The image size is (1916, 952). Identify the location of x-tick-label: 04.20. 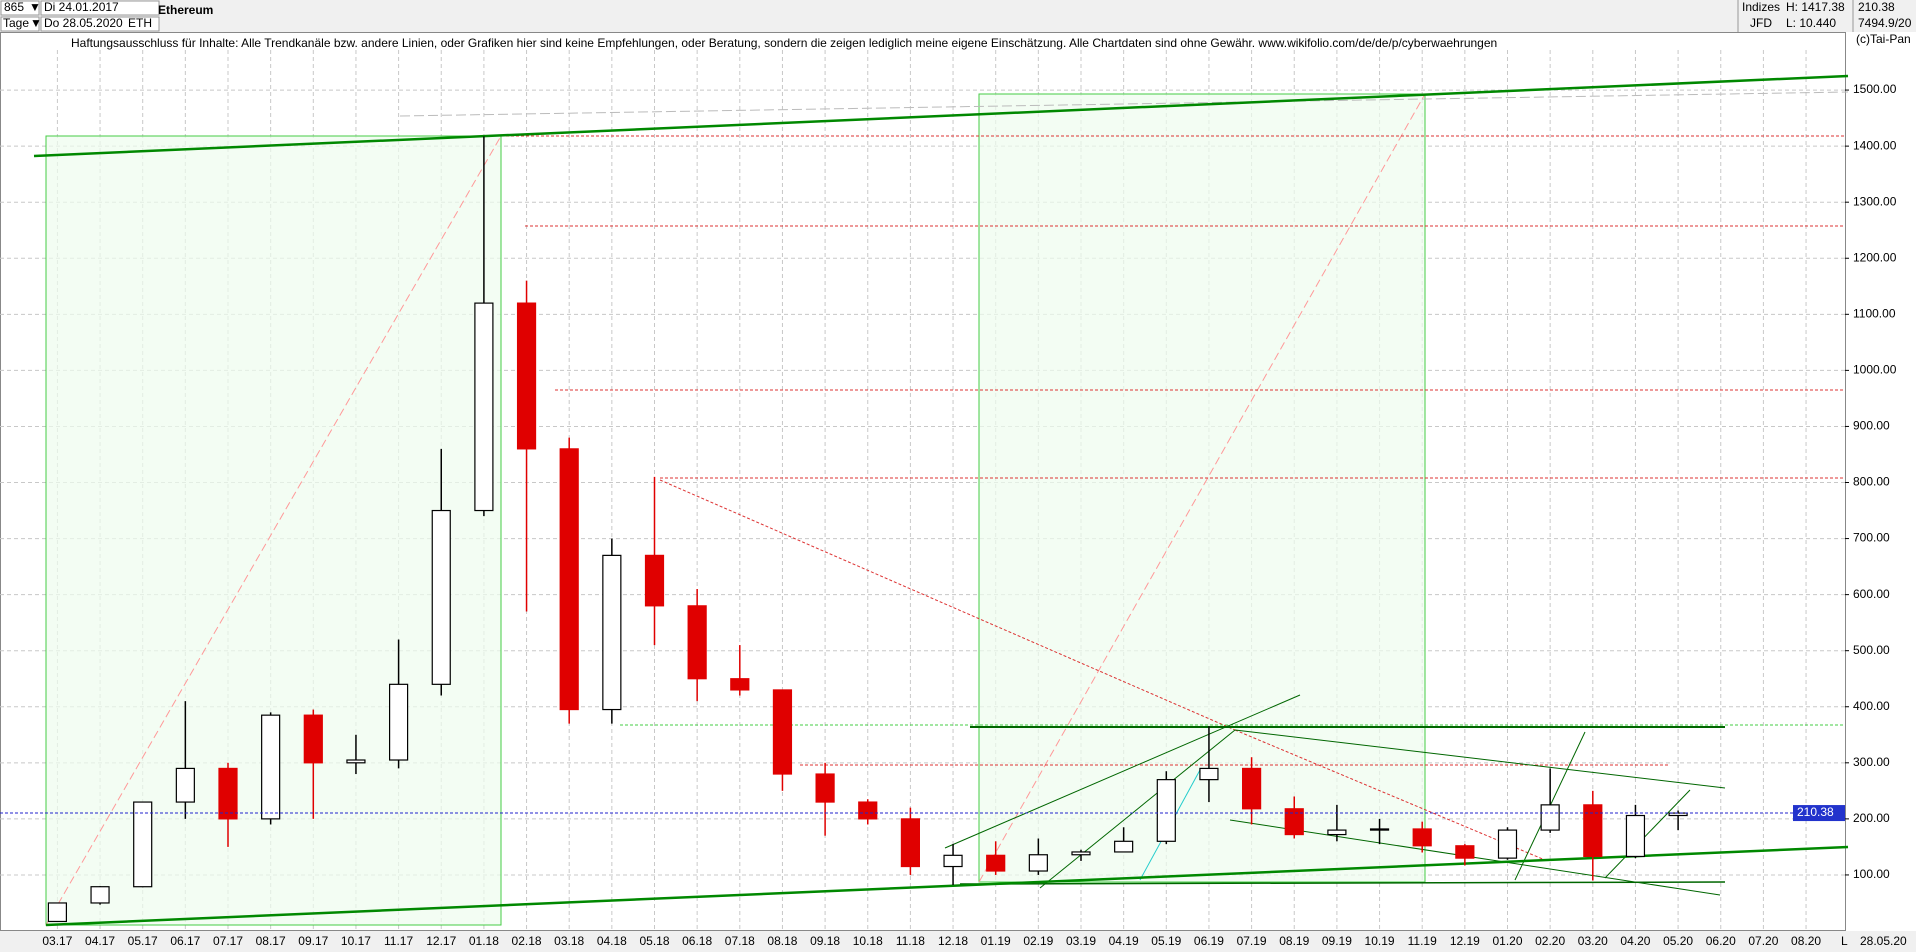
(1635, 941).